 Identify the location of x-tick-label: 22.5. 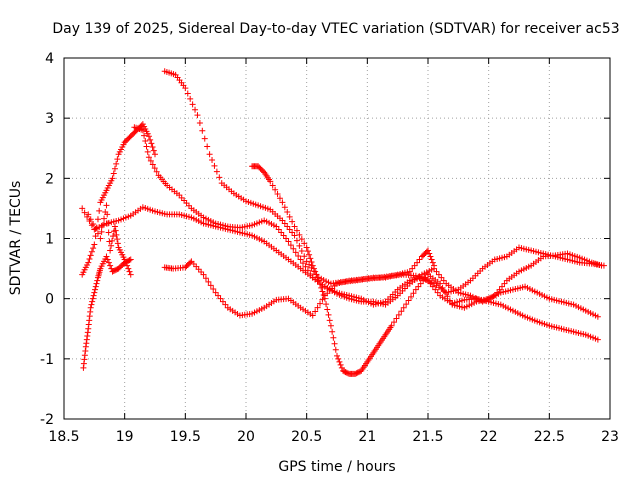
(549, 437).